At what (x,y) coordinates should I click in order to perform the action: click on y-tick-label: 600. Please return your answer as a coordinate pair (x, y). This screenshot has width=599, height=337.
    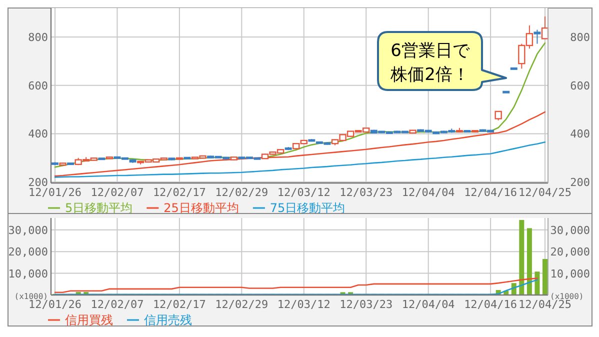
    Looking at the image, I should click on (38, 85).